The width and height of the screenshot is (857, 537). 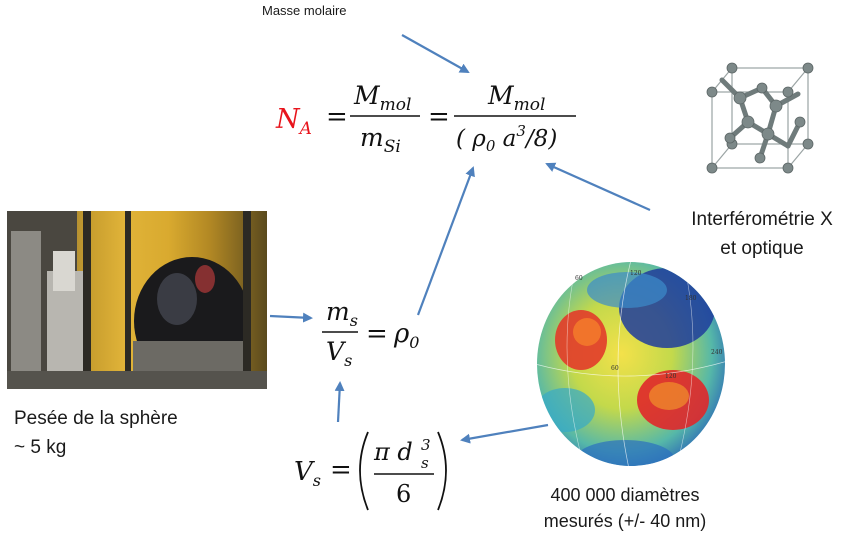 I want to click on frac1-denominator-sub: Si, so click(x=392, y=147).